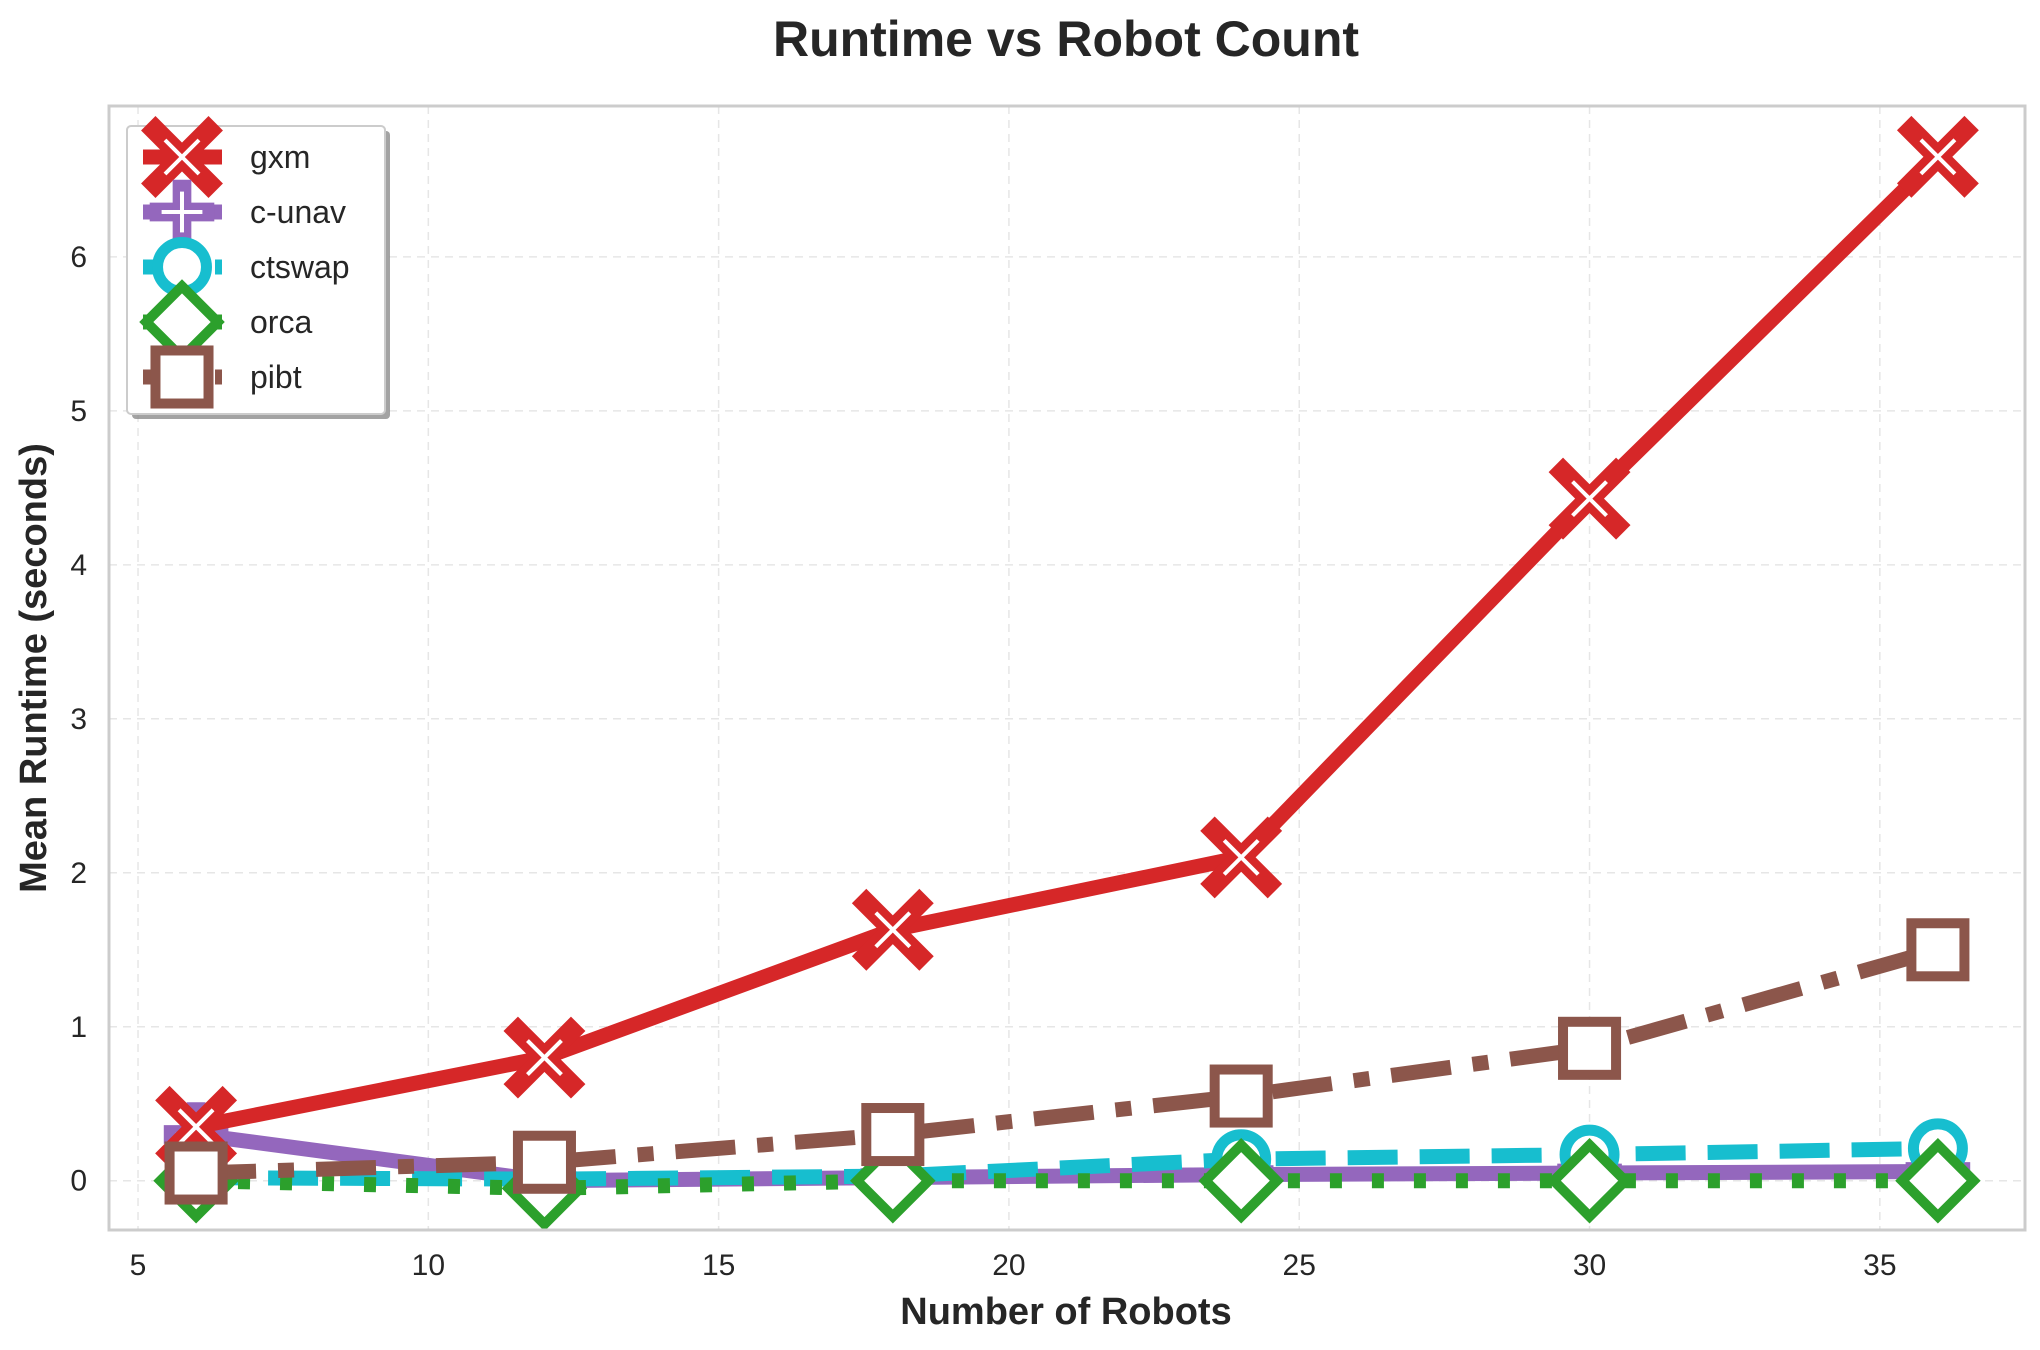  What do you see at coordinates (34, 668) in the screenshot?
I see `y-axis-label: Mean Runtime (seconds)` at bounding box center [34, 668].